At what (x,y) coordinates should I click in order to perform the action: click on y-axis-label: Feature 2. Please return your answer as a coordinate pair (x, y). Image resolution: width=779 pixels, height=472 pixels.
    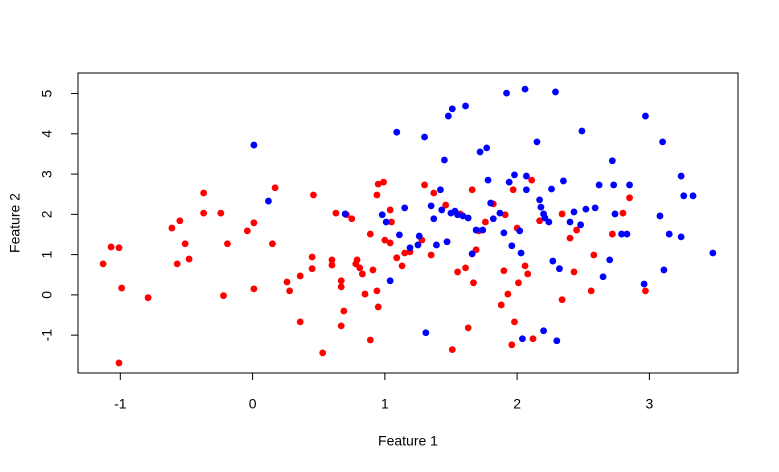
    Looking at the image, I should click on (15, 223).